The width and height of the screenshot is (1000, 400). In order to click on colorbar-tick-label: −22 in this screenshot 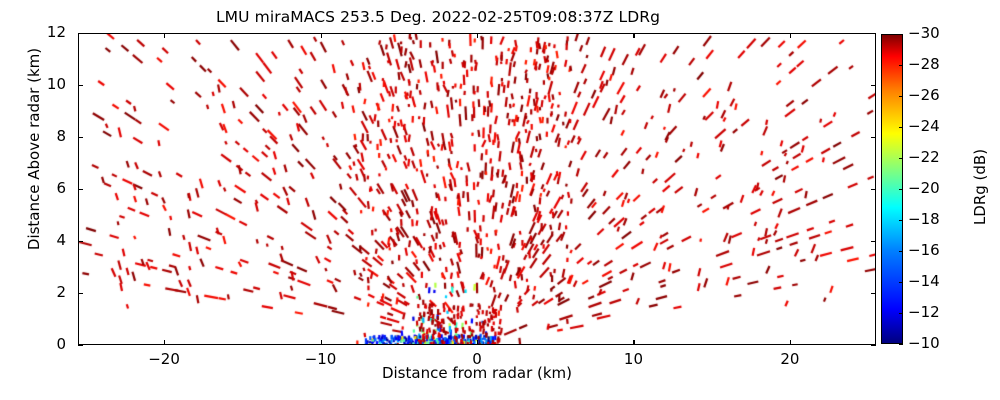, I will do `click(924, 157)`.